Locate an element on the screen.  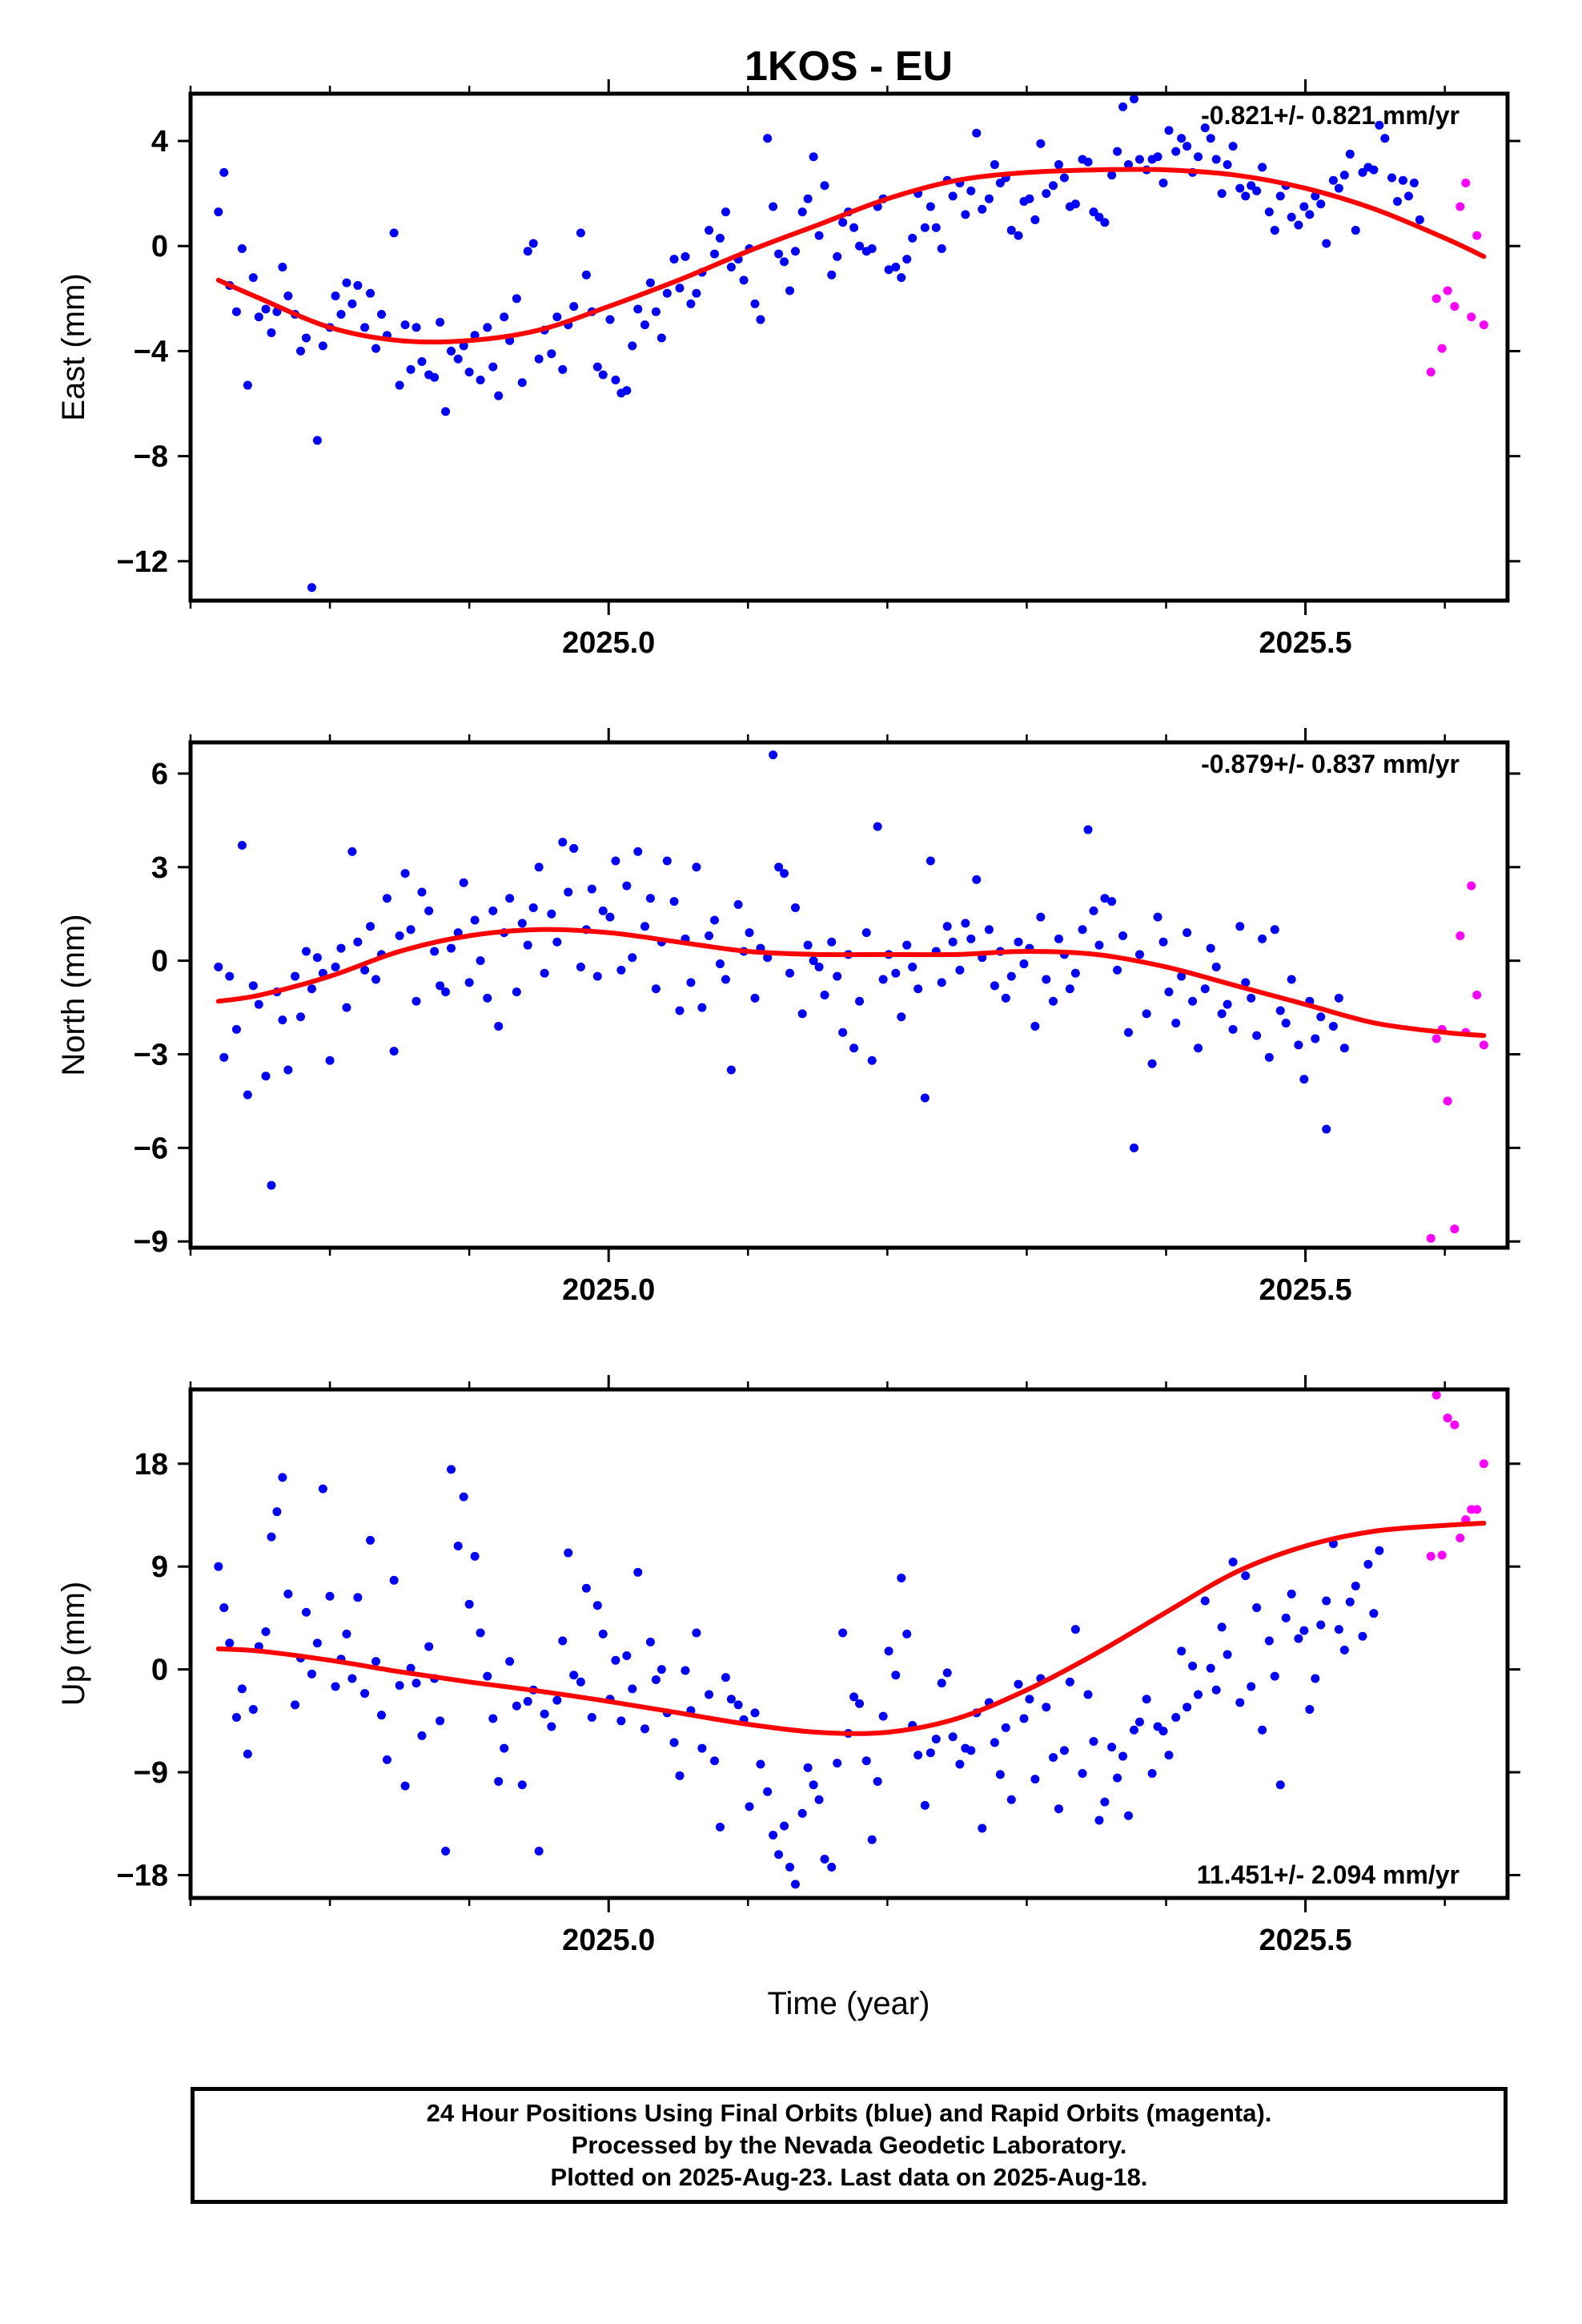
north-x-tick-label: 2025.5 is located at coordinates (1305, 1290).